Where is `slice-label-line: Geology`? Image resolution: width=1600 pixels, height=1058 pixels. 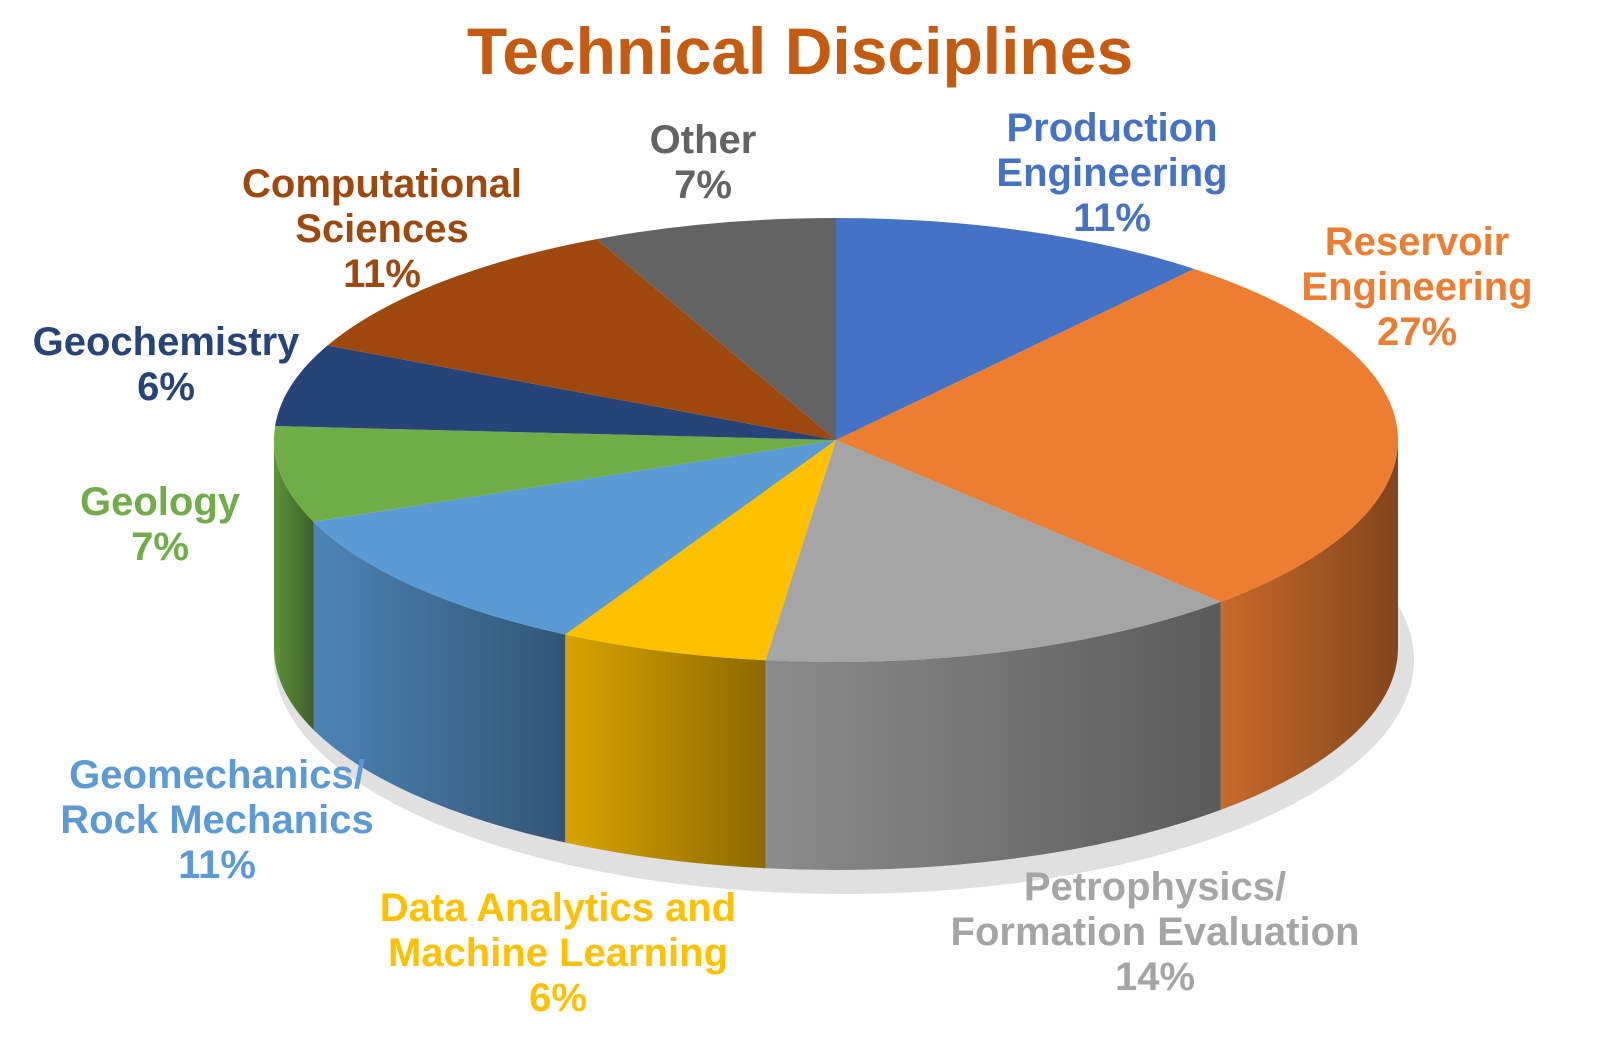 slice-label-line: Geology is located at coordinates (160, 502).